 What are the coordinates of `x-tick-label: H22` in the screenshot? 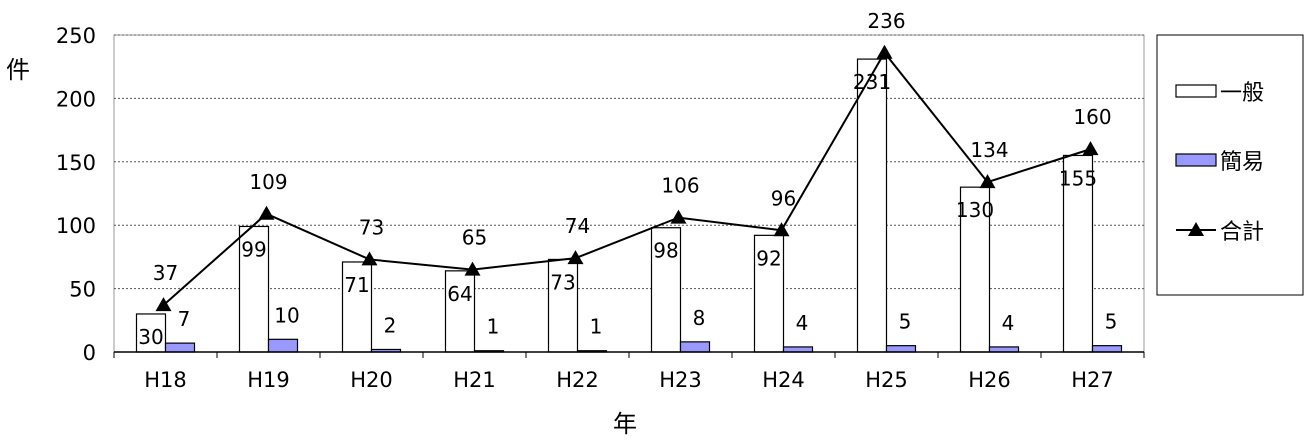 It's located at (577, 380).